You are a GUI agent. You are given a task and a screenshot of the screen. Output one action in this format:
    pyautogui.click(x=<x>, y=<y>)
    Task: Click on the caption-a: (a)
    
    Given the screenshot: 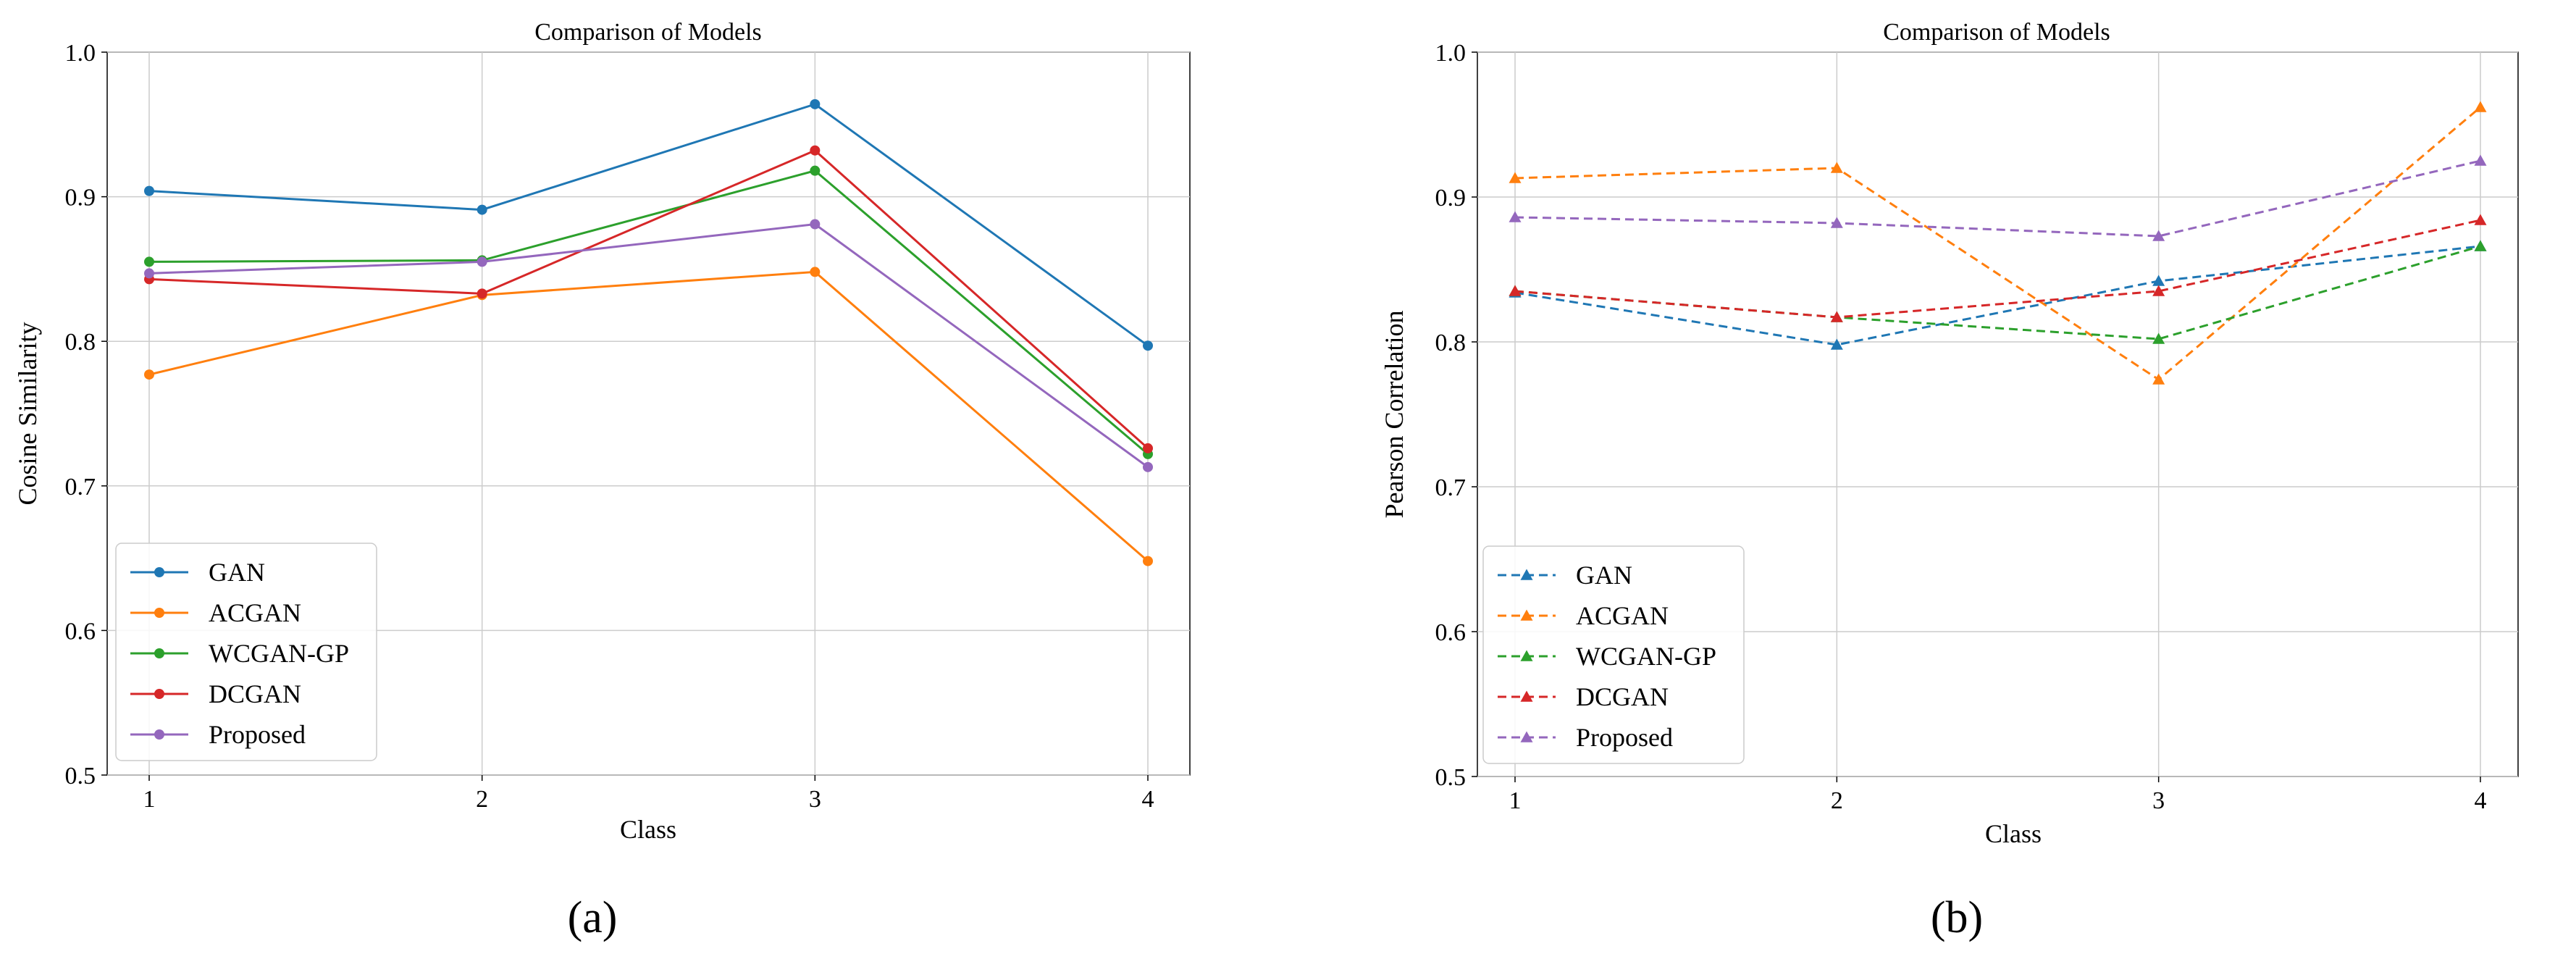 What is the action you would take?
    pyautogui.click(x=593, y=918)
    